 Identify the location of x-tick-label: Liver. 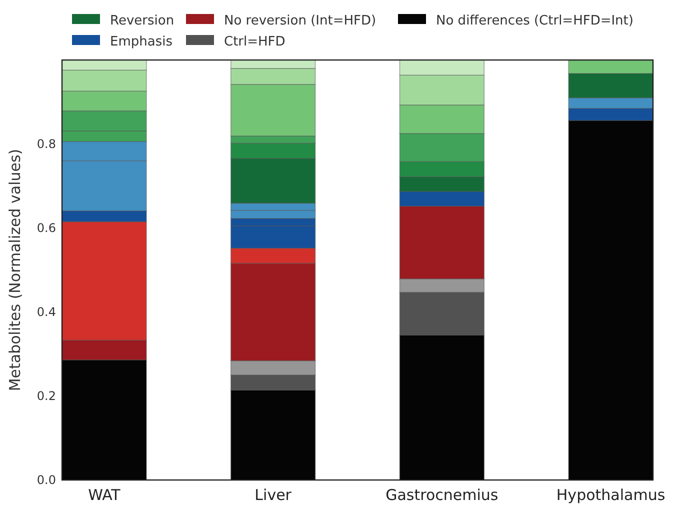
(273, 495).